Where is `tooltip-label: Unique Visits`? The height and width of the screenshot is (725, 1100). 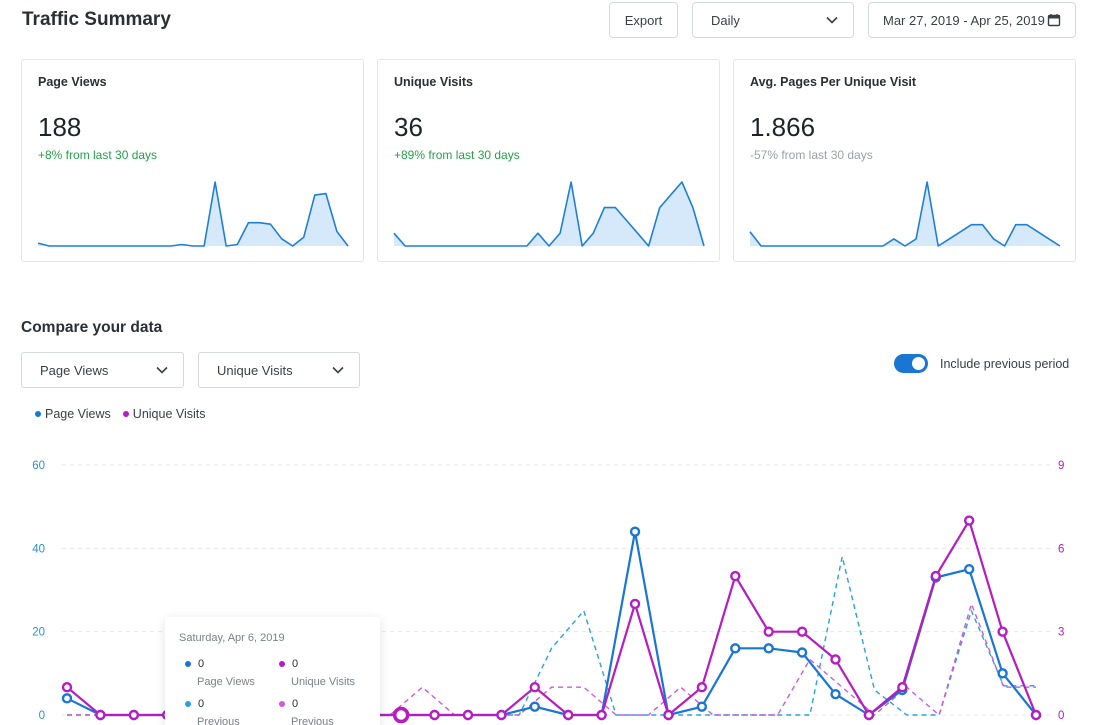 tooltip-label: Unique Visits is located at coordinates (323, 682).